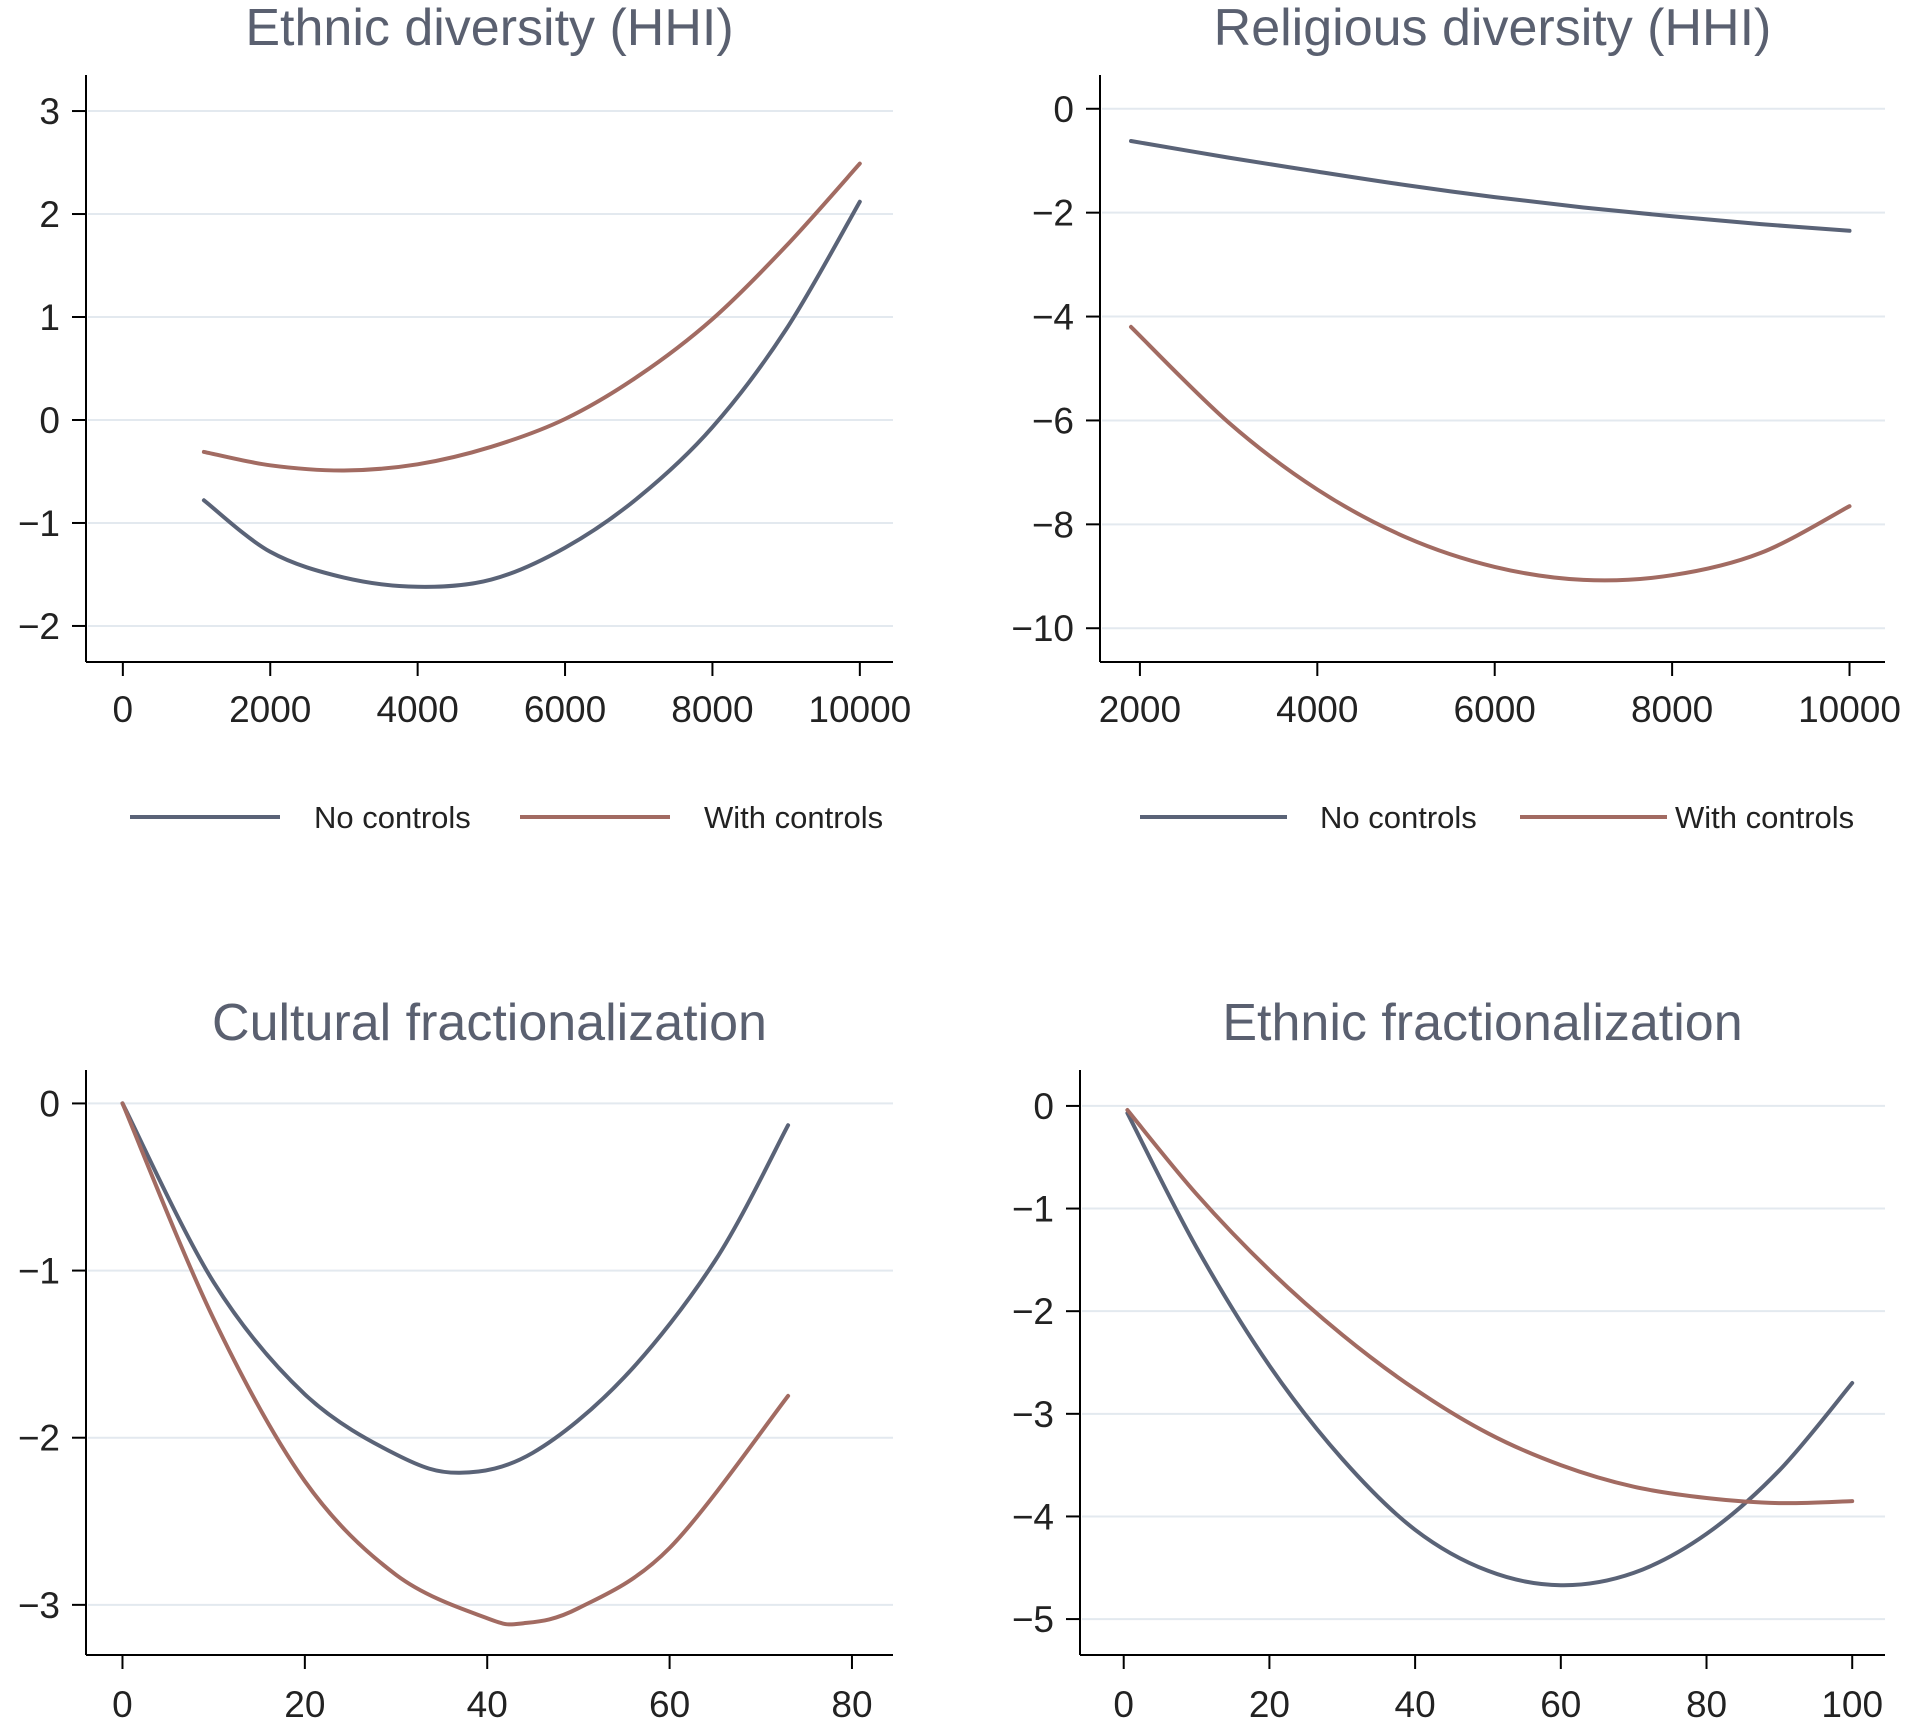  What do you see at coordinates (1053, 420) in the screenshot?
I see `y-tick-label: −6` at bounding box center [1053, 420].